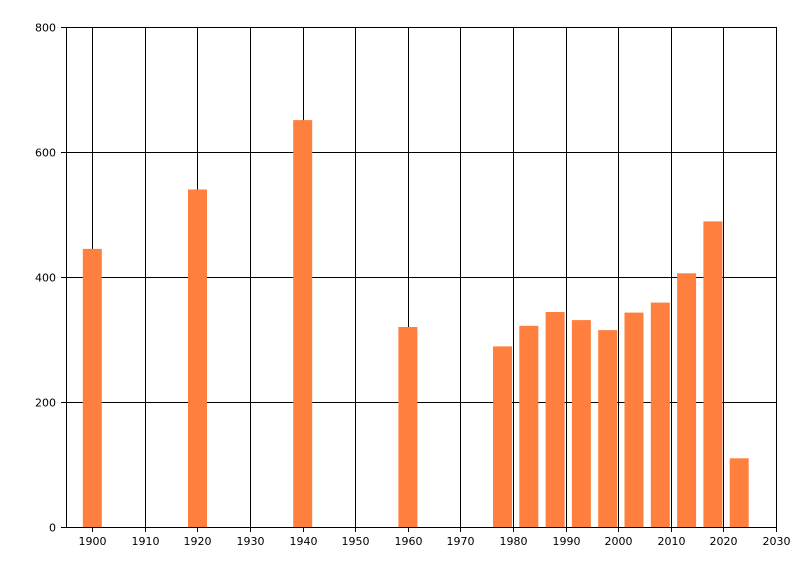  What do you see at coordinates (251, 541) in the screenshot?
I see `x-tick-label: 1930` at bounding box center [251, 541].